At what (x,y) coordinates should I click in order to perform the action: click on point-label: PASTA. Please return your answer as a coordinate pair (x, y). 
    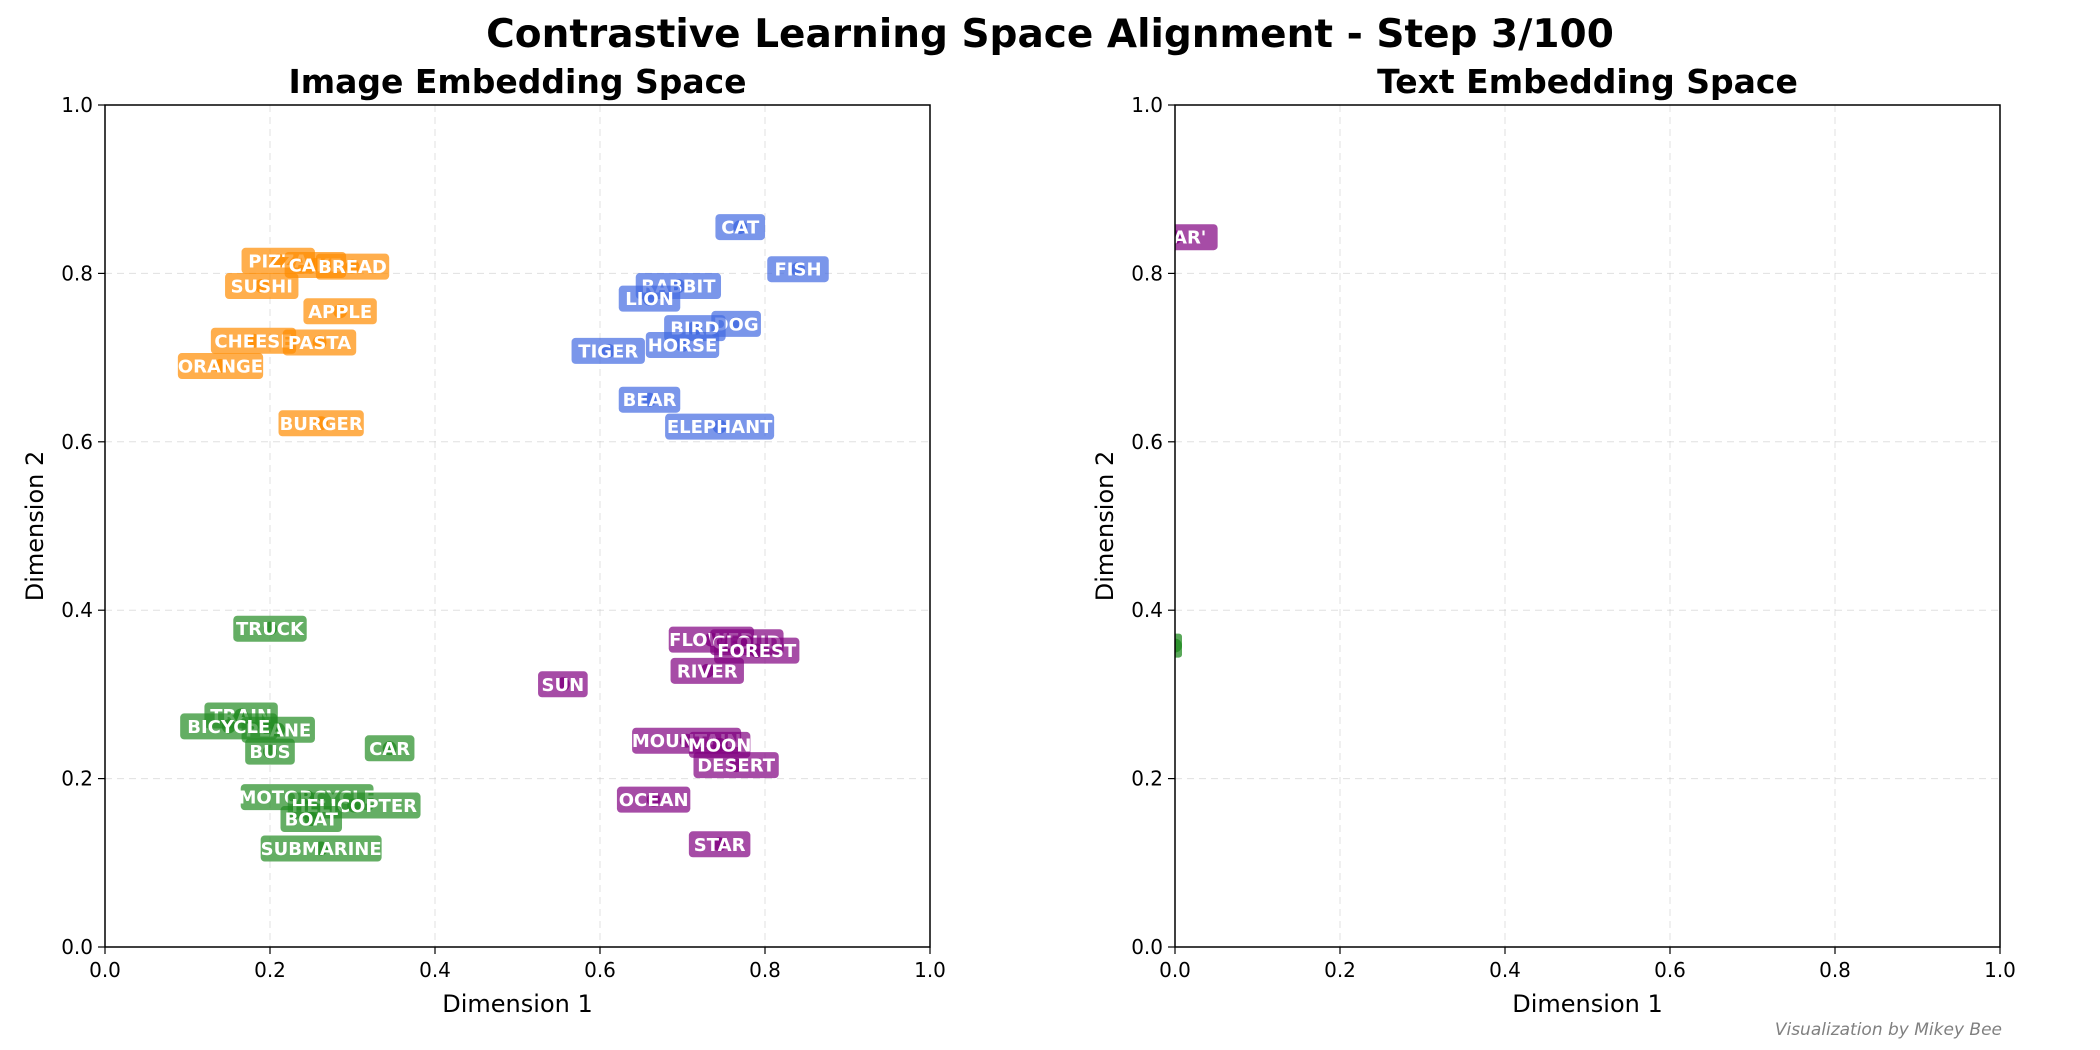
    Looking at the image, I should click on (319, 343).